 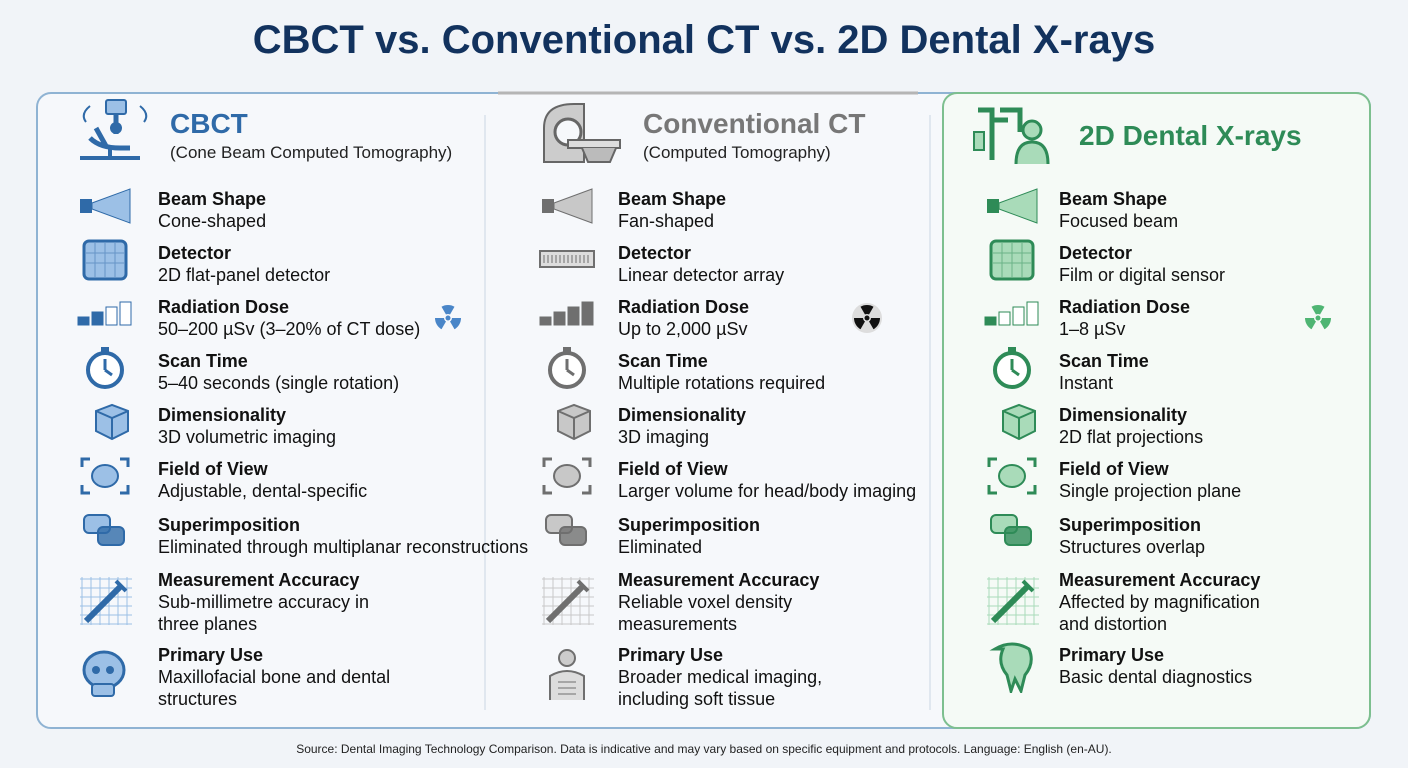 What do you see at coordinates (263, 491) in the screenshot?
I see `row-value: Adjustable, dental-specific` at bounding box center [263, 491].